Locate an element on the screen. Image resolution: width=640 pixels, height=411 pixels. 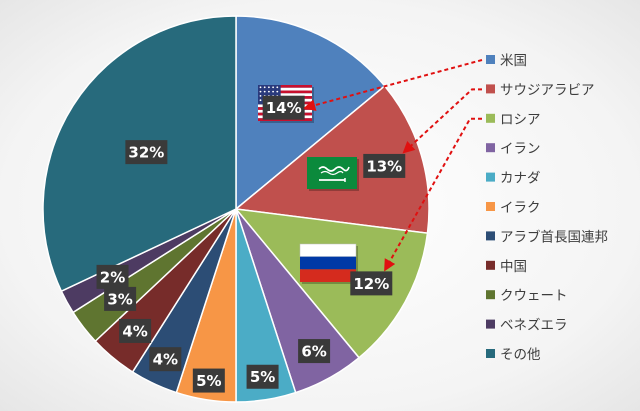
svg-text: 3% is located at coordinates (119, 299).